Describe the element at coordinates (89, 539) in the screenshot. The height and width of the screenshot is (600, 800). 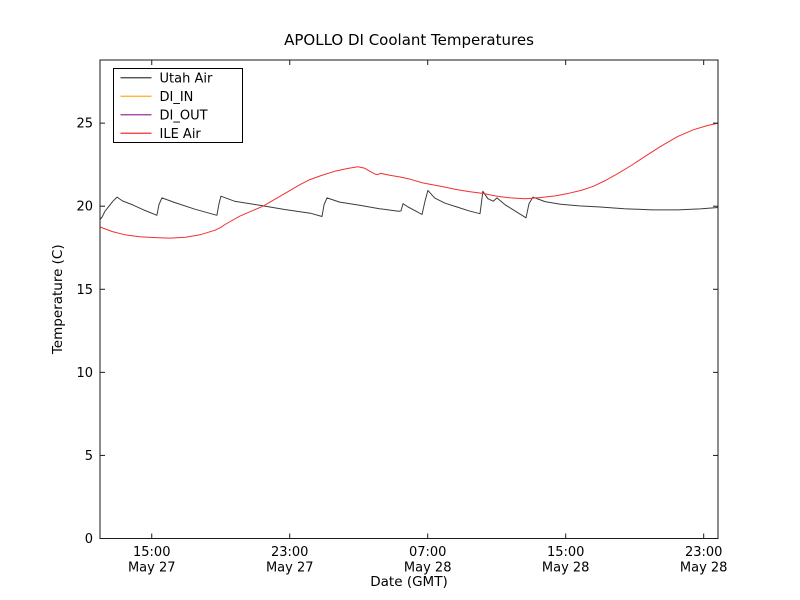
I see `y-tick-label: 0` at that location.